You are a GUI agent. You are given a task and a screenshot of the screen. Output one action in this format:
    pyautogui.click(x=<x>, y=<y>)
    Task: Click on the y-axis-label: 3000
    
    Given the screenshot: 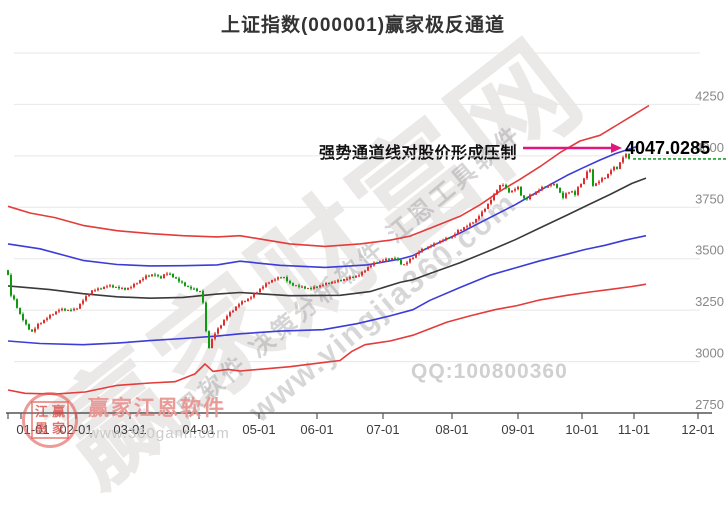 What is the action you would take?
    pyautogui.click(x=709, y=353)
    